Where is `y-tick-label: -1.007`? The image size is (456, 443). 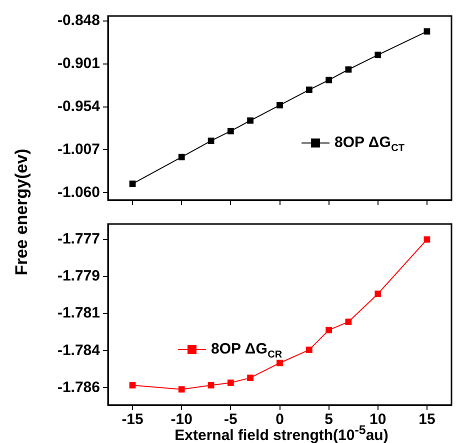 y-tick-label: -1.007 is located at coordinates (78, 149).